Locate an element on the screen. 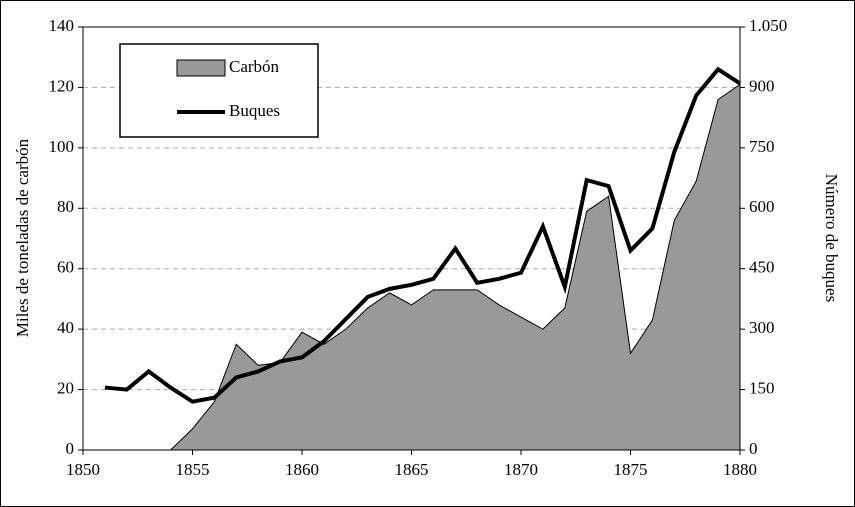 The width and height of the screenshot is (855, 507). legend-label: Buques is located at coordinates (254, 110).